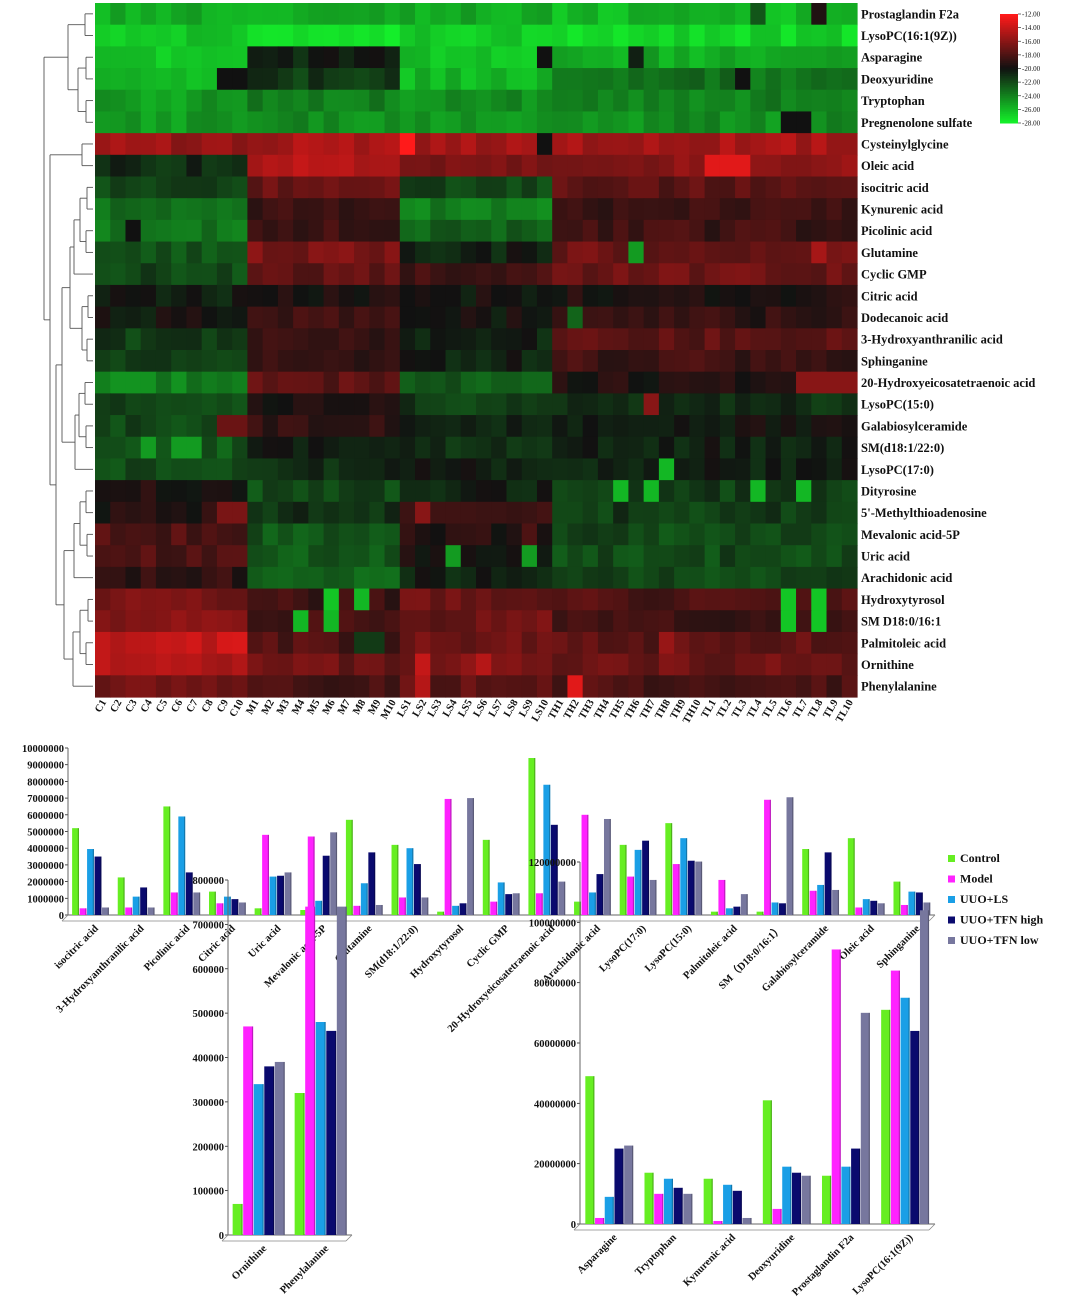 This screenshot has height=1315, width=1065. I want to click on heatmap-column-label: TL7, so click(800, 709).